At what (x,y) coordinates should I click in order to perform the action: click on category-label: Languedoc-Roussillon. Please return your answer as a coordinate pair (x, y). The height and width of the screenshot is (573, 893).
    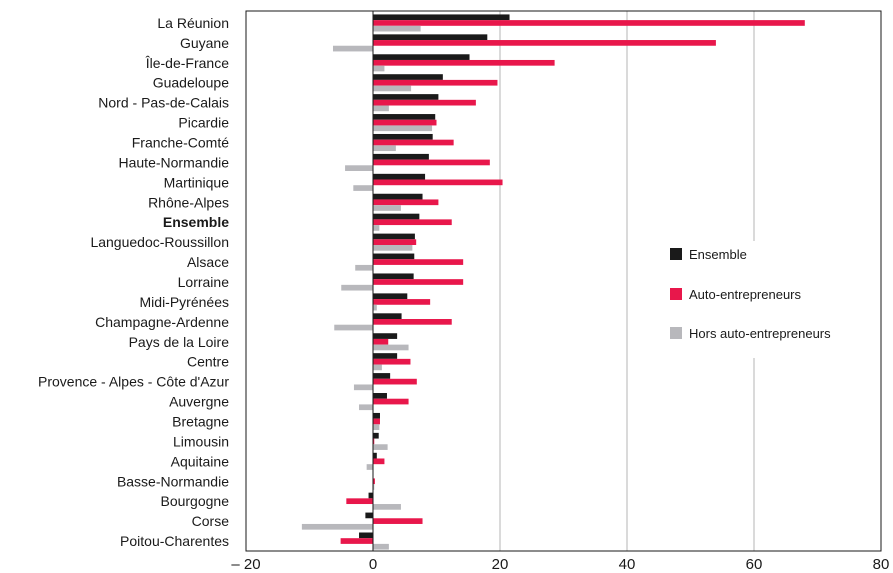
    Looking at the image, I should click on (159, 242).